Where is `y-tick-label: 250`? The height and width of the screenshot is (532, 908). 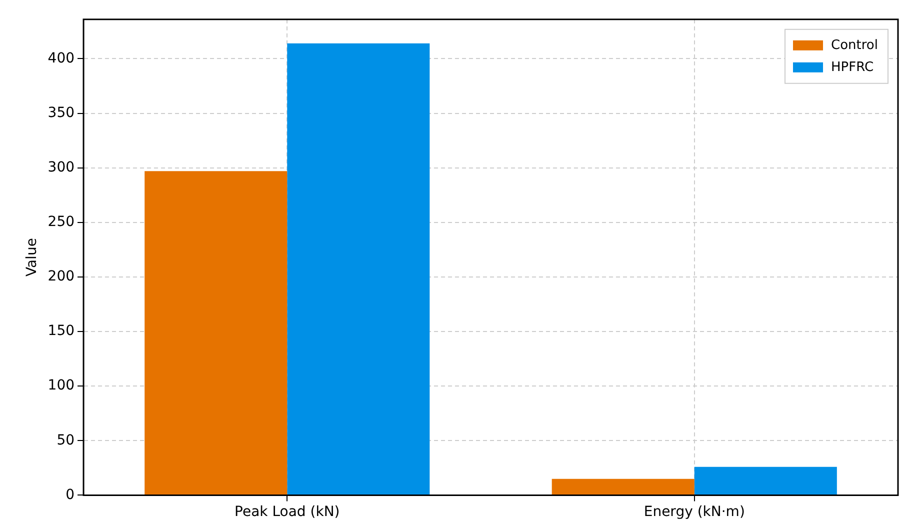
y-tick-label: 250 is located at coordinates (61, 222).